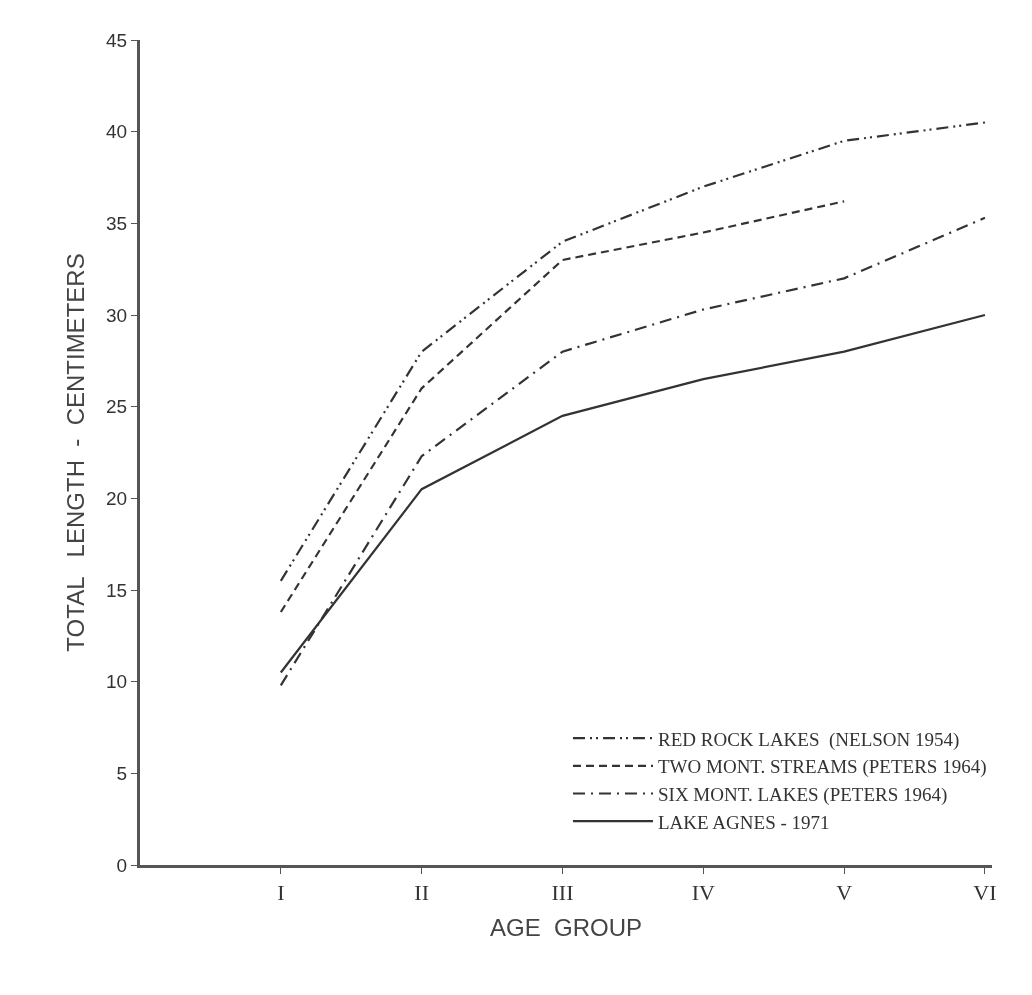 The height and width of the screenshot is (995, 1032). Describe the element at coordinates (117, 223) in the screenshot. I see `y-tick-label: 35` at that location.